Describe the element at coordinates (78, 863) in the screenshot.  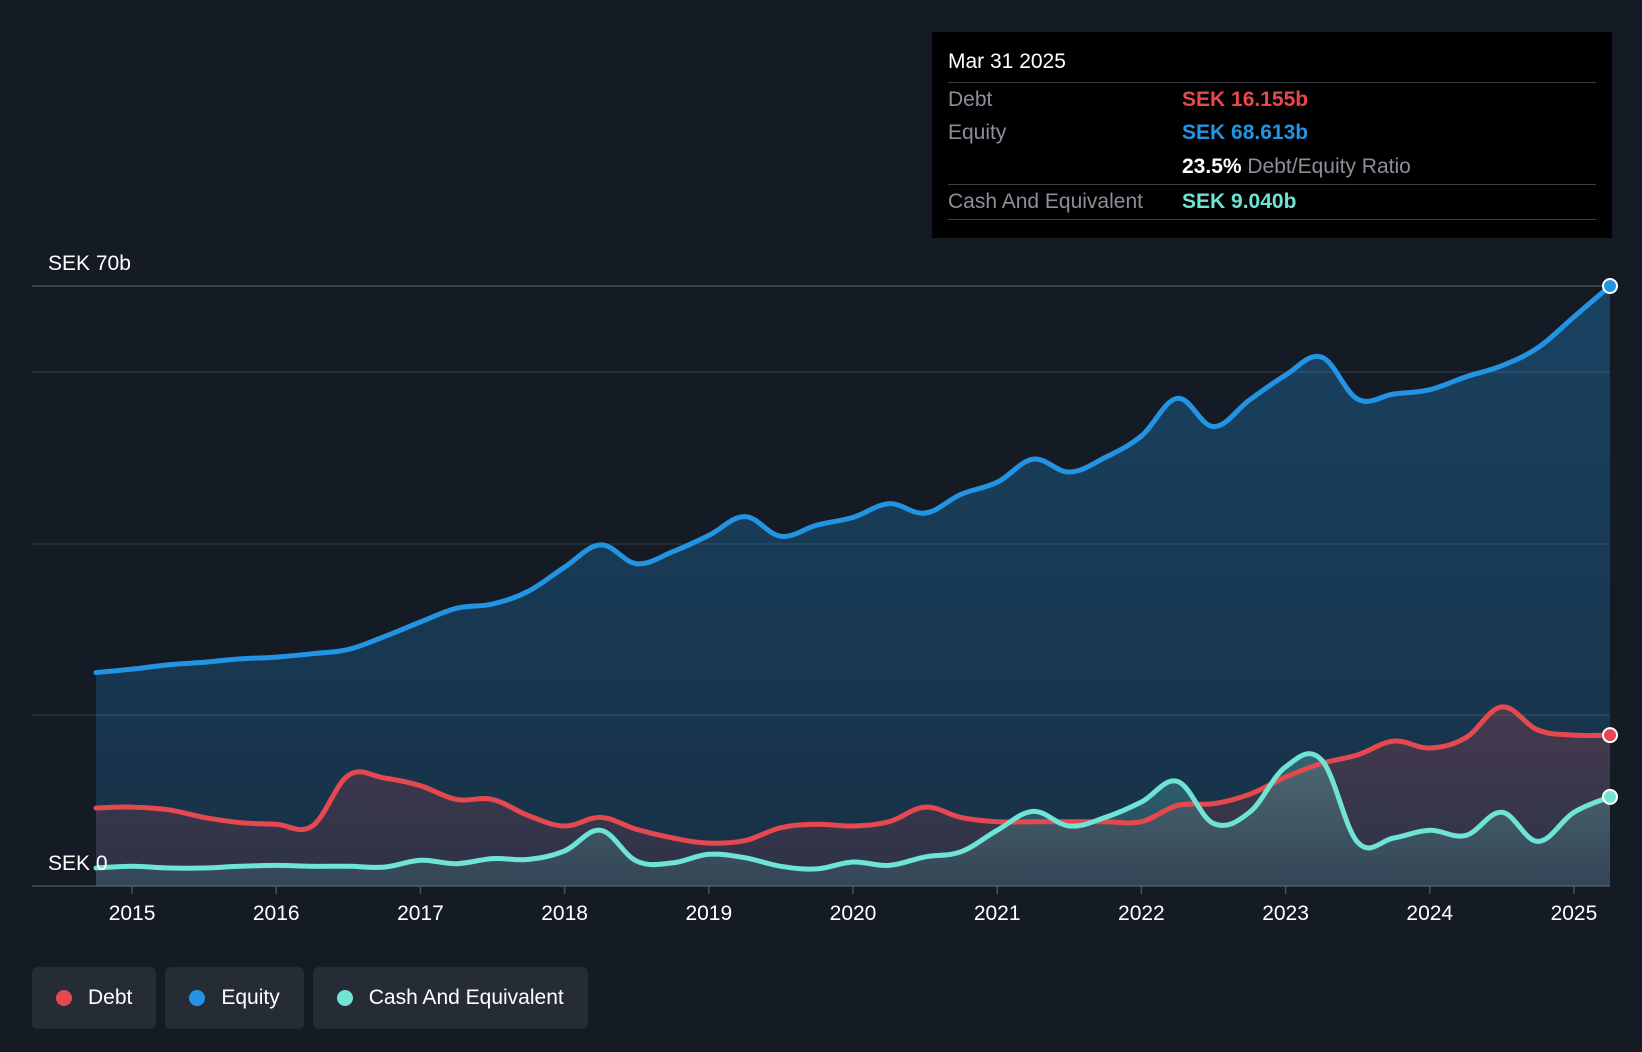
I see `y-axis-bottom-label: SEK 0` at that location.